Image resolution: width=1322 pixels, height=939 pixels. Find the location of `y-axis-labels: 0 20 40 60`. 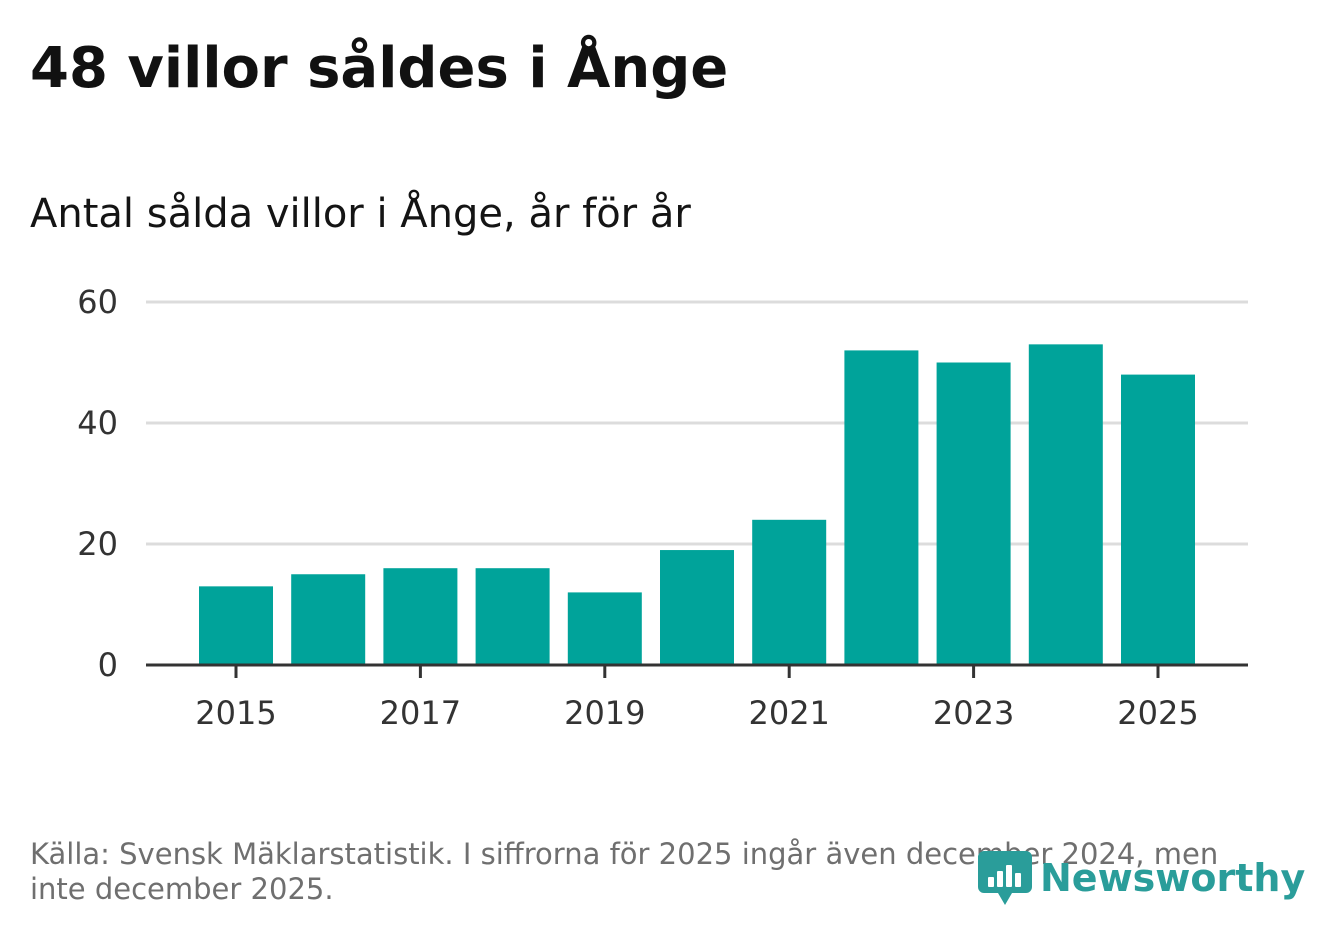

y-axis-labels: 0 20 40 60 is located at coordinates (97, 483).